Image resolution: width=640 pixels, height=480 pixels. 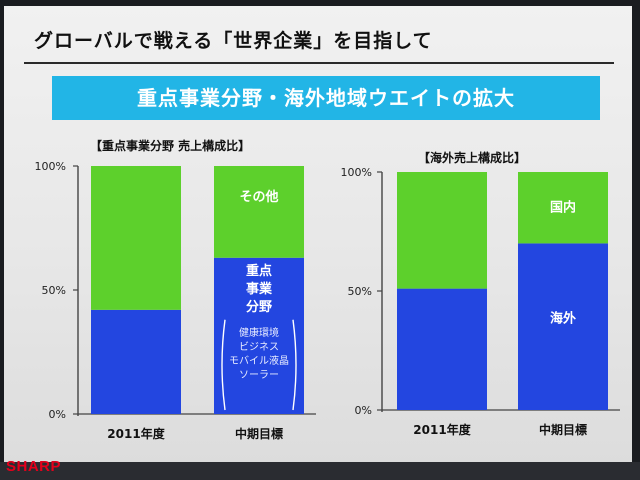 I want to click on chart1-bracket-right, so click(x=294, y=365).